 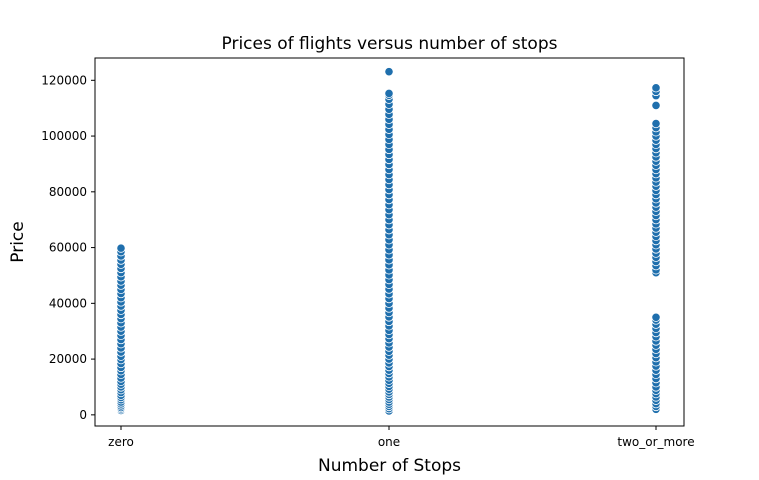 I want to click on x-axis-ticks: zero one two_or_more, so click(x=401, y=437).